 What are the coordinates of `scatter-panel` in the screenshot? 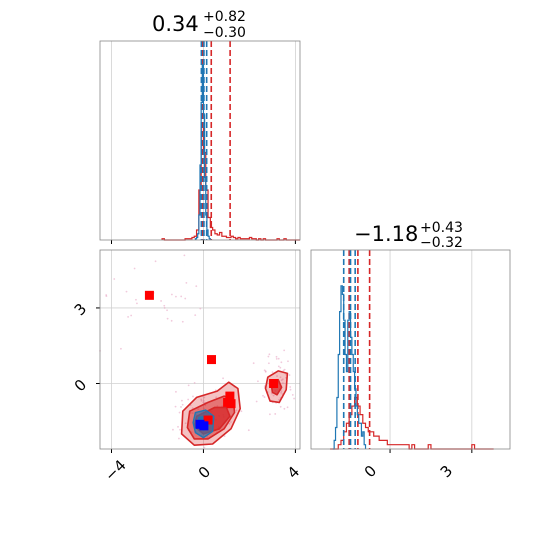 It's located at (198, 351).